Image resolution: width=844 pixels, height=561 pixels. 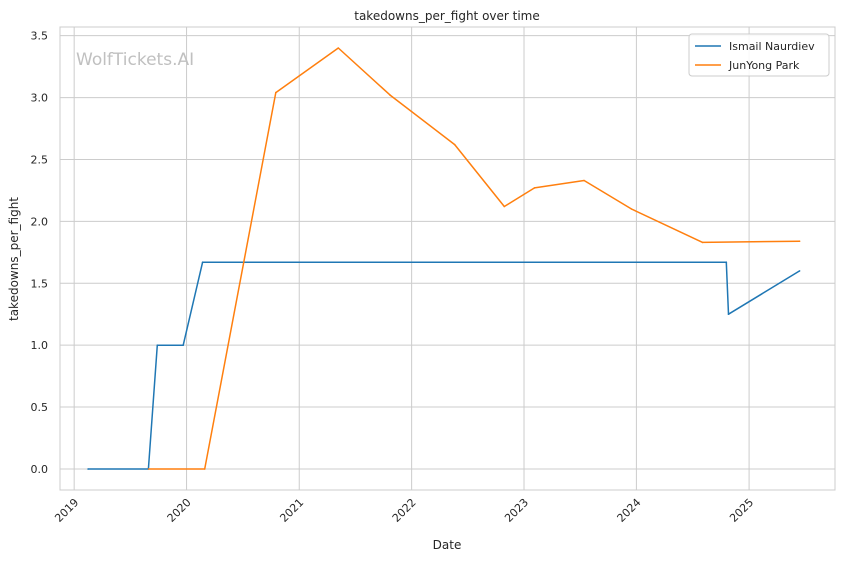 I want to click on legend-label-junyong-park: JunYong Park, so click(x=764, y=65).